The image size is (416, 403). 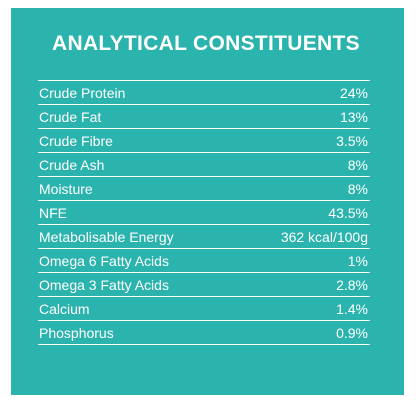 What do you see at coordinates (352, 140) in the screenshot?
I see `row-value: 3.5%` at bounding box center [352, 140].